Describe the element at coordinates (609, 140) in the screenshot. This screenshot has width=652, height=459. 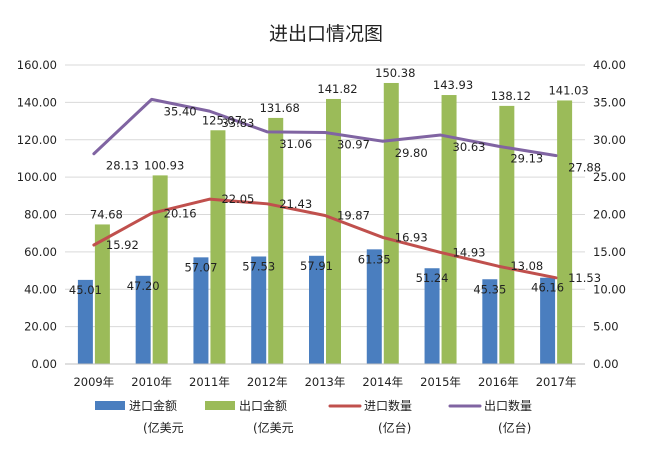
I see `y-right-tick-label: 30.00` at that location.